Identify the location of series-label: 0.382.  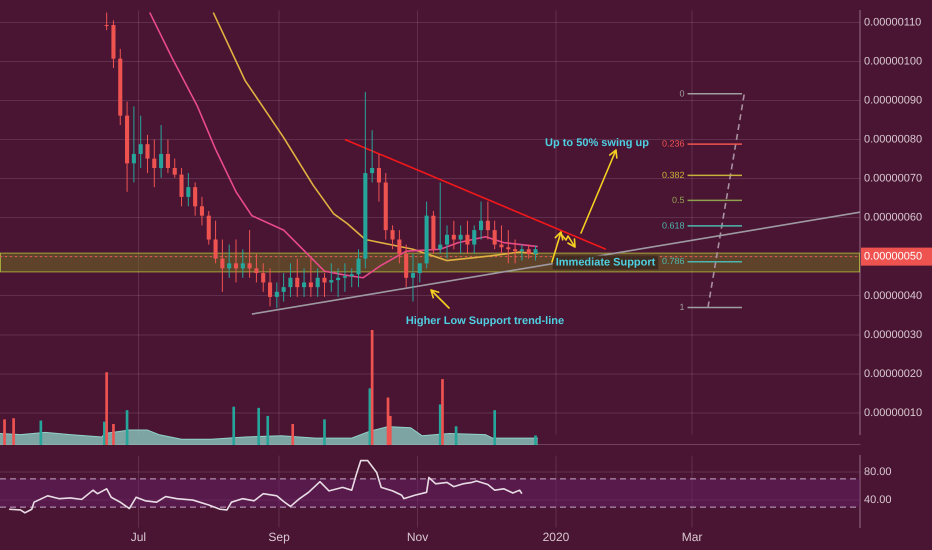
(673, 175).